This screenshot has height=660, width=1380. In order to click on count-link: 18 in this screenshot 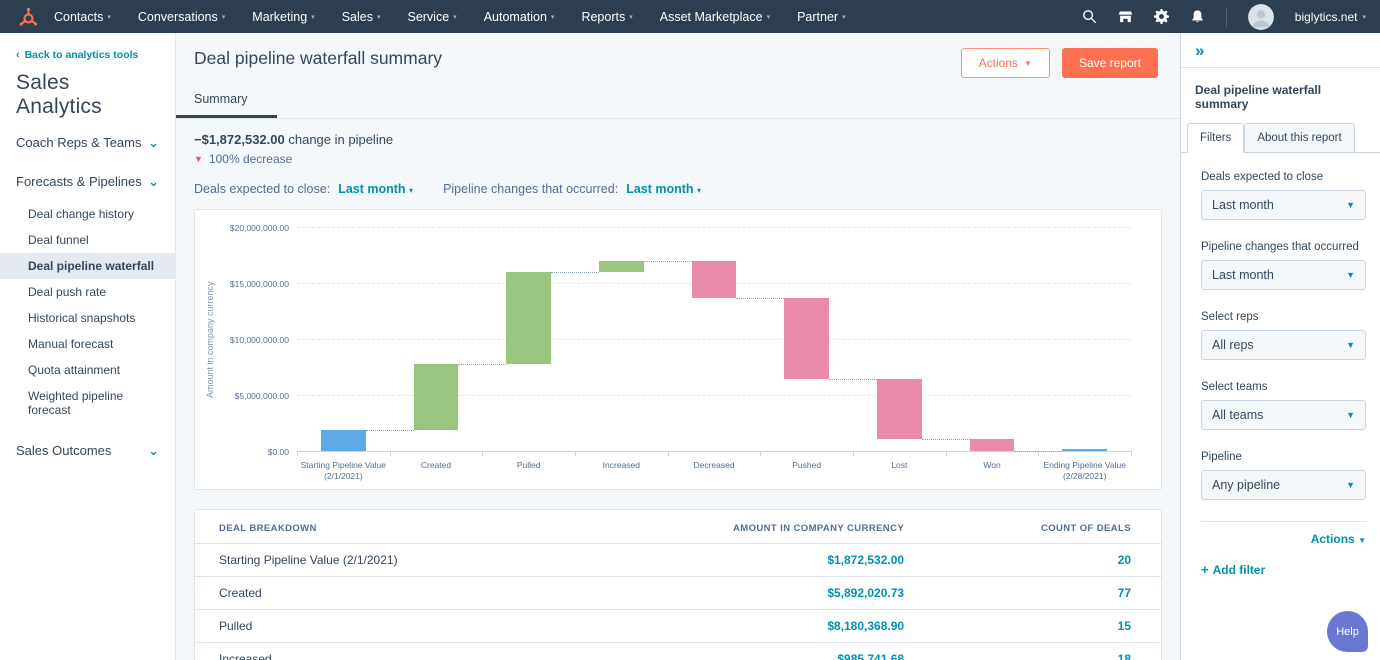, I will do `click(1124, 656)`.